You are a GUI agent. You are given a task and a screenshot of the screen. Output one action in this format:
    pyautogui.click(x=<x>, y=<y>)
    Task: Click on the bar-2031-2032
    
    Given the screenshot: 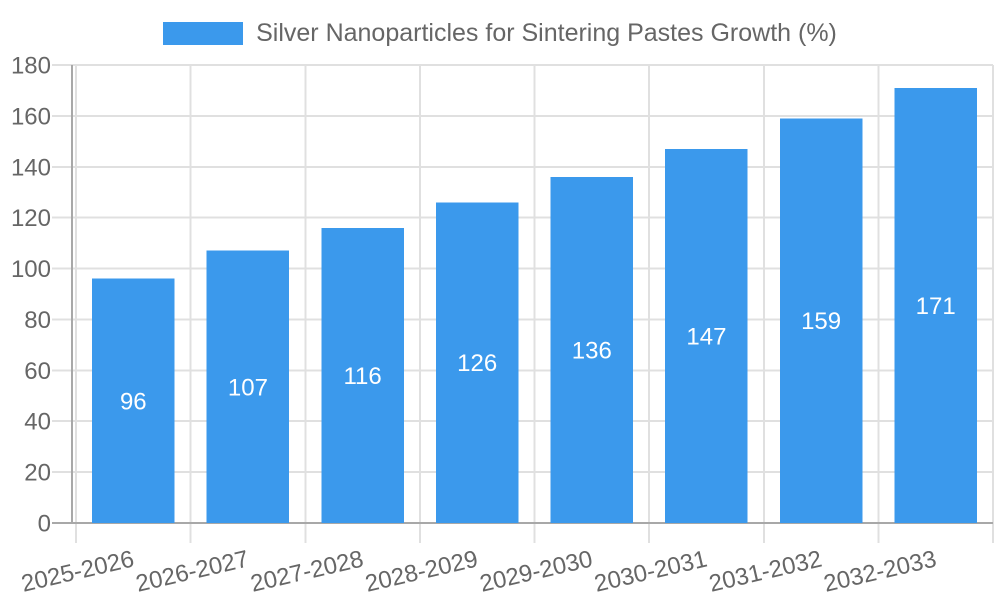 What is the action you would take?
    pyautogui.click(x=821, y=321)
    